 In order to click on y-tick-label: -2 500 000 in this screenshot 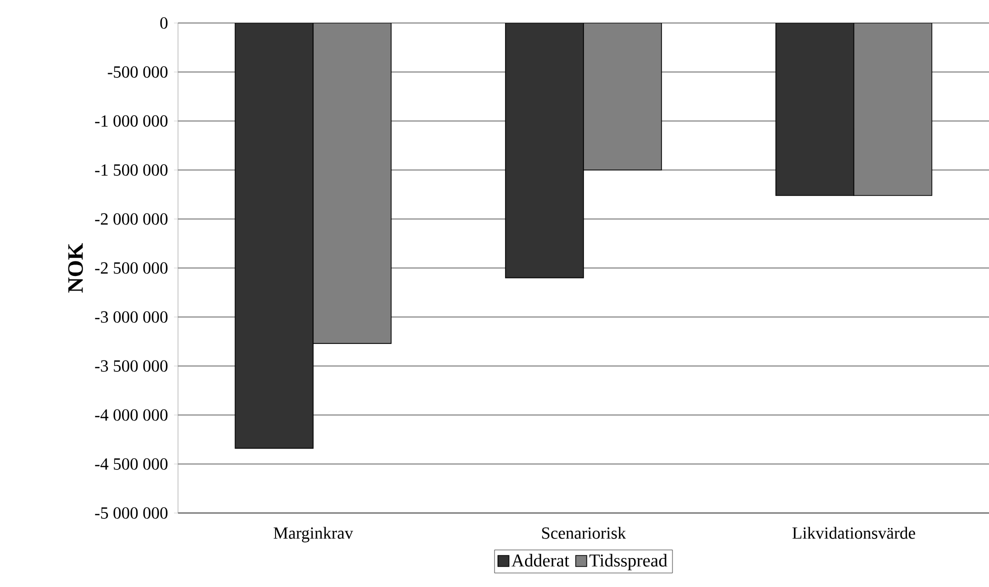, I will do `click(131, 268)`.